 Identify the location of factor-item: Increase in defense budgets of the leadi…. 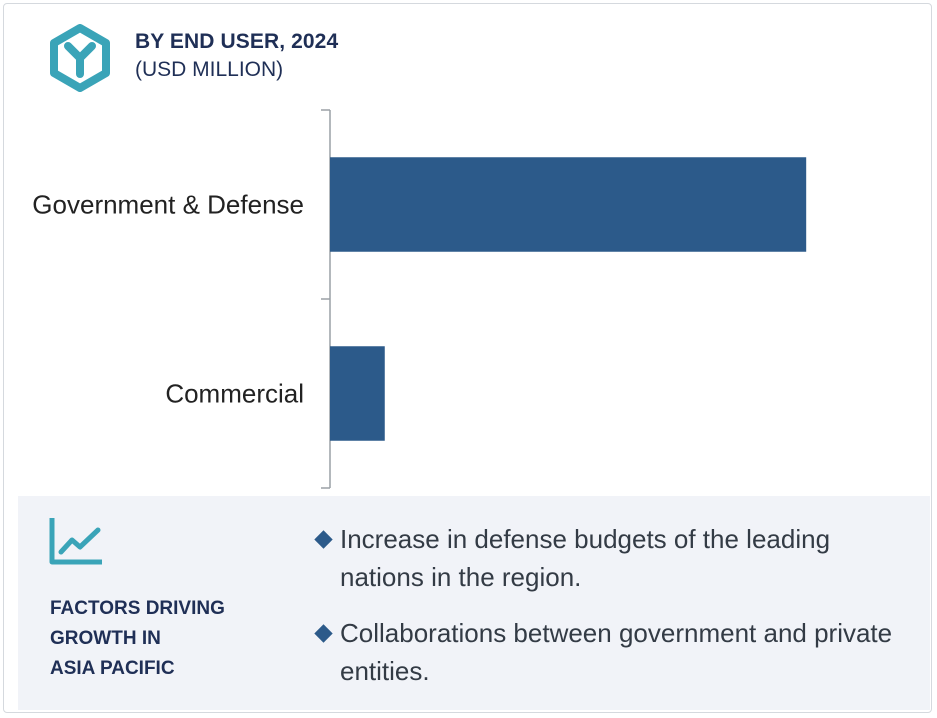
(614, 558).